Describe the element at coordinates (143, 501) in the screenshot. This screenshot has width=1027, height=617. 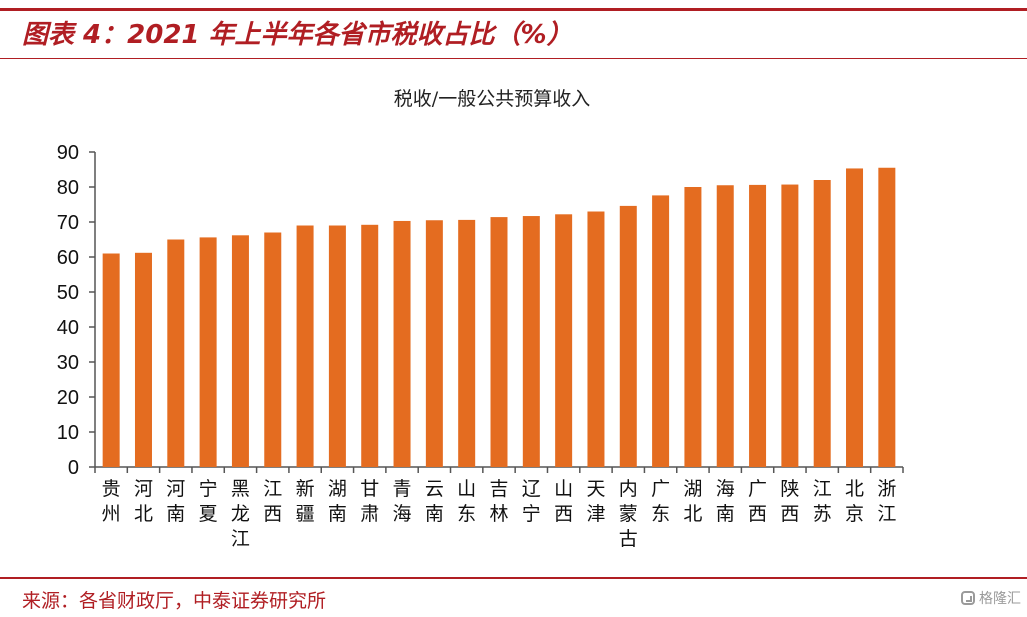
I see `category-label: 河北` at that location.